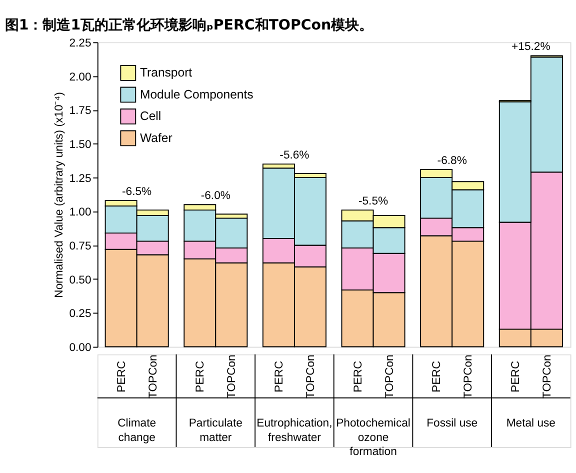 Image resolution: width=576 pixels, height=473 pixels. What do you see at coordinates (197, 94) in the screenshot?
I see `legend-label: Module Components` at bounding box center [197, 94].